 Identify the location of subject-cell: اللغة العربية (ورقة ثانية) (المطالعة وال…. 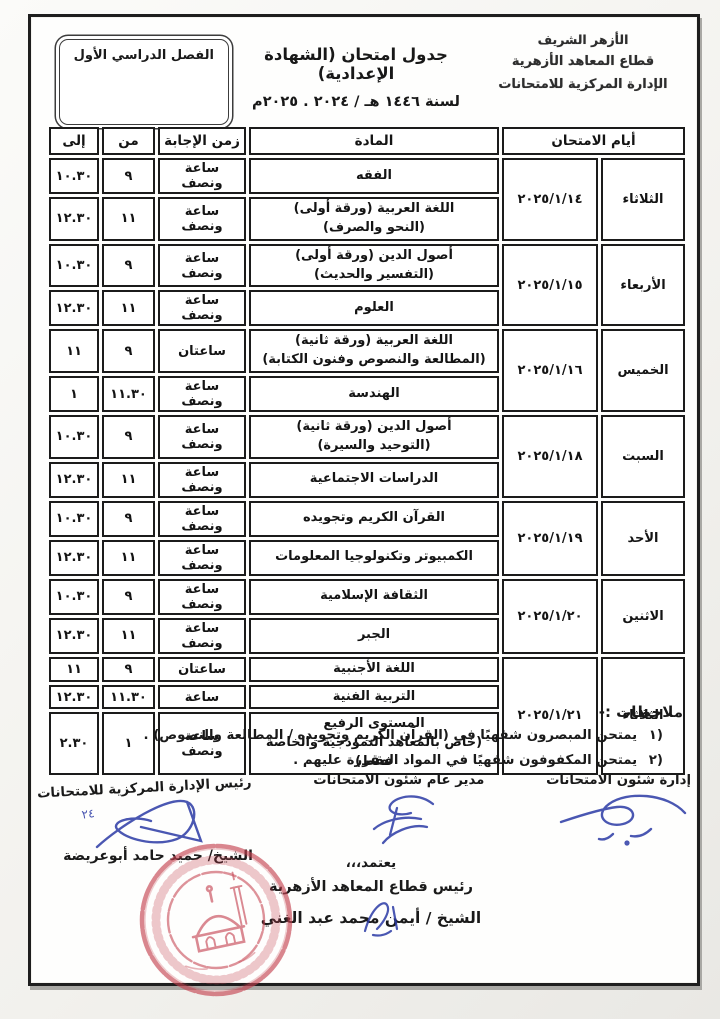
(374, 351).